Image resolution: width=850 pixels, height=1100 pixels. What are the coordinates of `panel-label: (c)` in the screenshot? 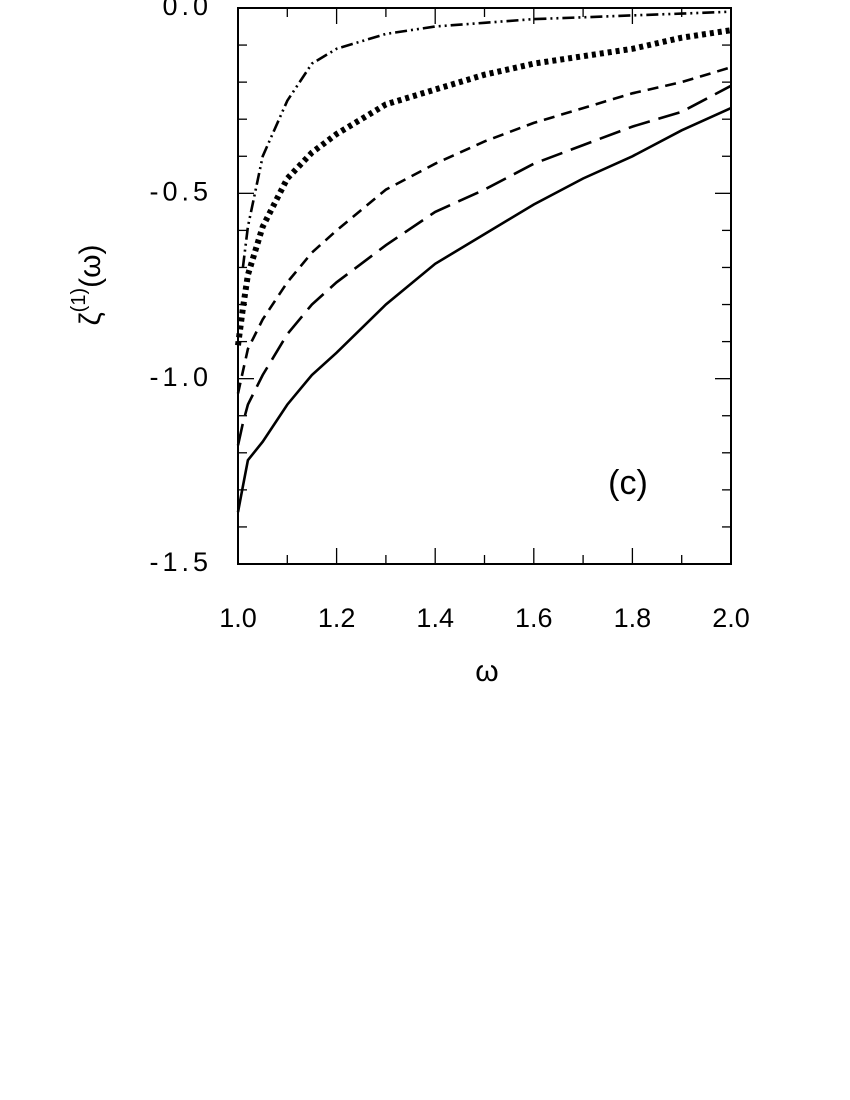 It's located at (628, 483).